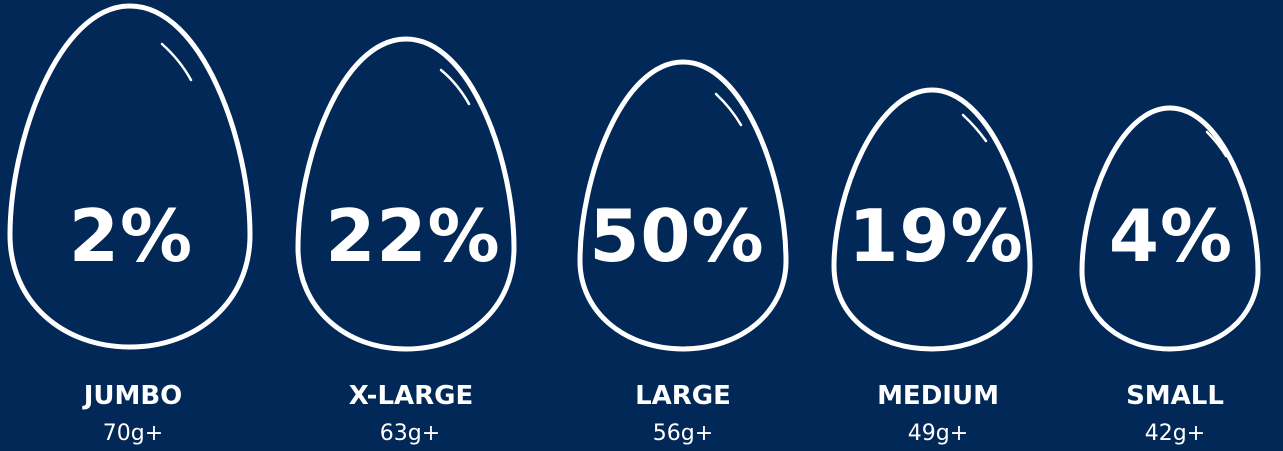 The width and height of the screenshot is (1283, 451). What do you see at coordinates (936, 236) in the screenshot?
I see `percent-medium: 19%` at bounding box center [936, 236].